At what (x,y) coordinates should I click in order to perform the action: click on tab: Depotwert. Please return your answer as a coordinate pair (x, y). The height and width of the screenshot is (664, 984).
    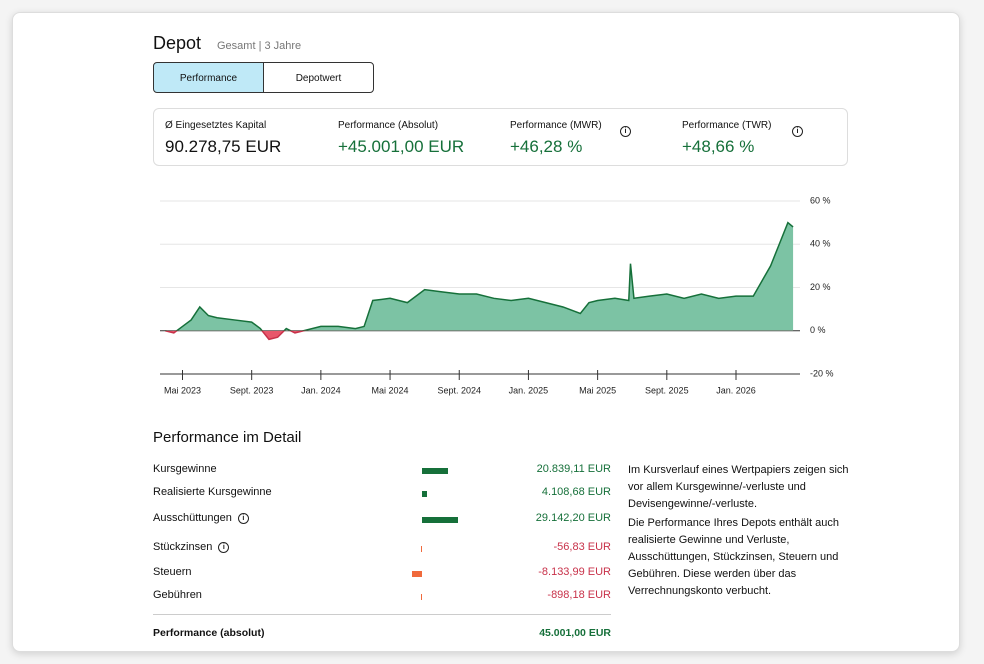
    Looking at the image, I should click on (318, 77).